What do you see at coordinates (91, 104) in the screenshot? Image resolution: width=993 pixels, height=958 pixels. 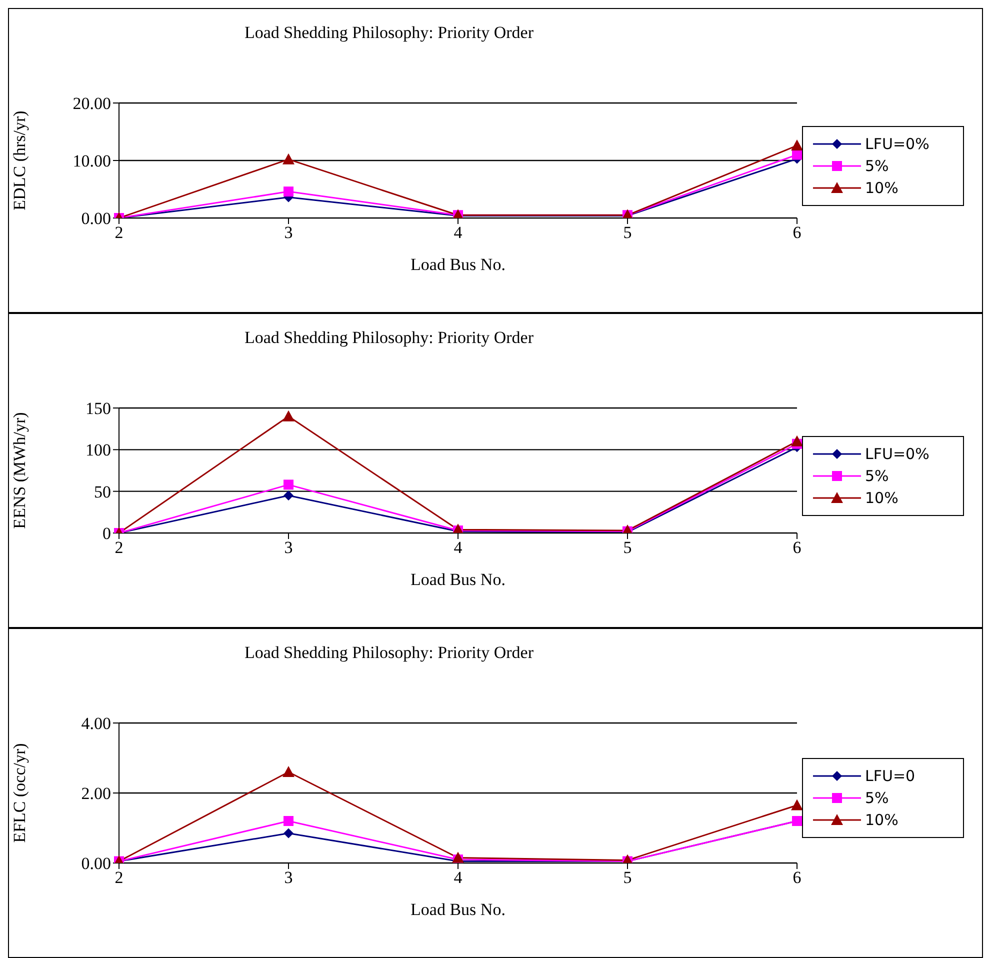 I see `y-tick-label: 20.00` at bounding box center [91, 104].